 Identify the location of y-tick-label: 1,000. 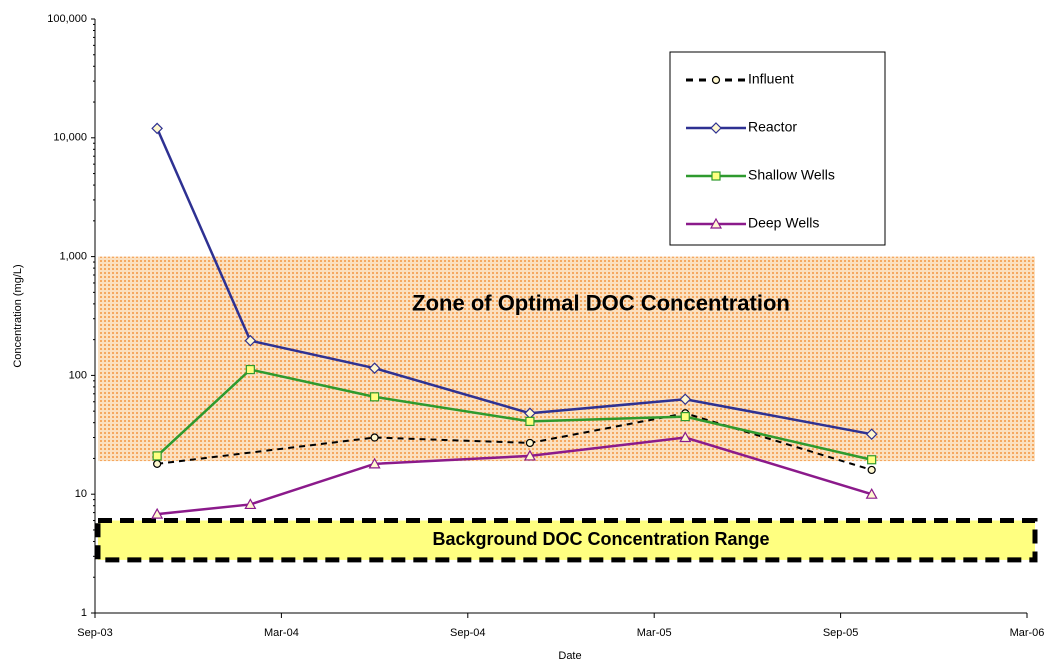
(73, 257).